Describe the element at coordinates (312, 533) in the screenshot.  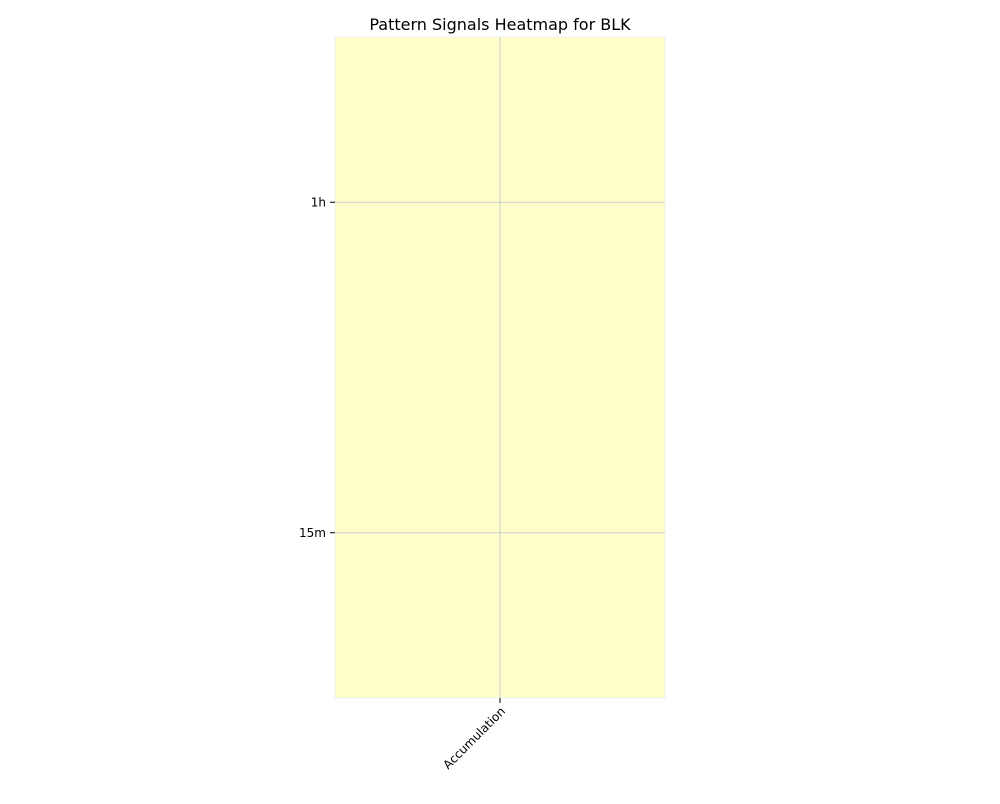
I see `y-tick-label: 15m` at that location.